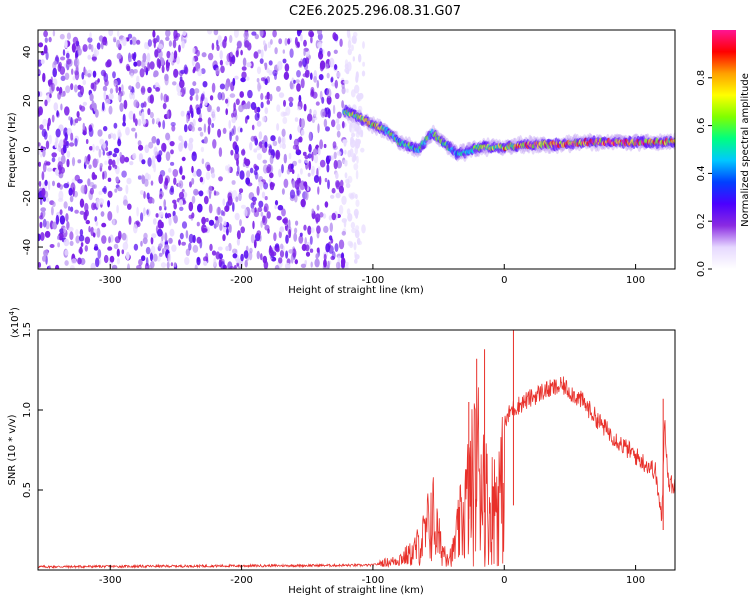 Image resolution: width=750 pixels, height=600 pixels. I want to click on snr-y-label: SNR (10 * v/v), so click(12, 449).